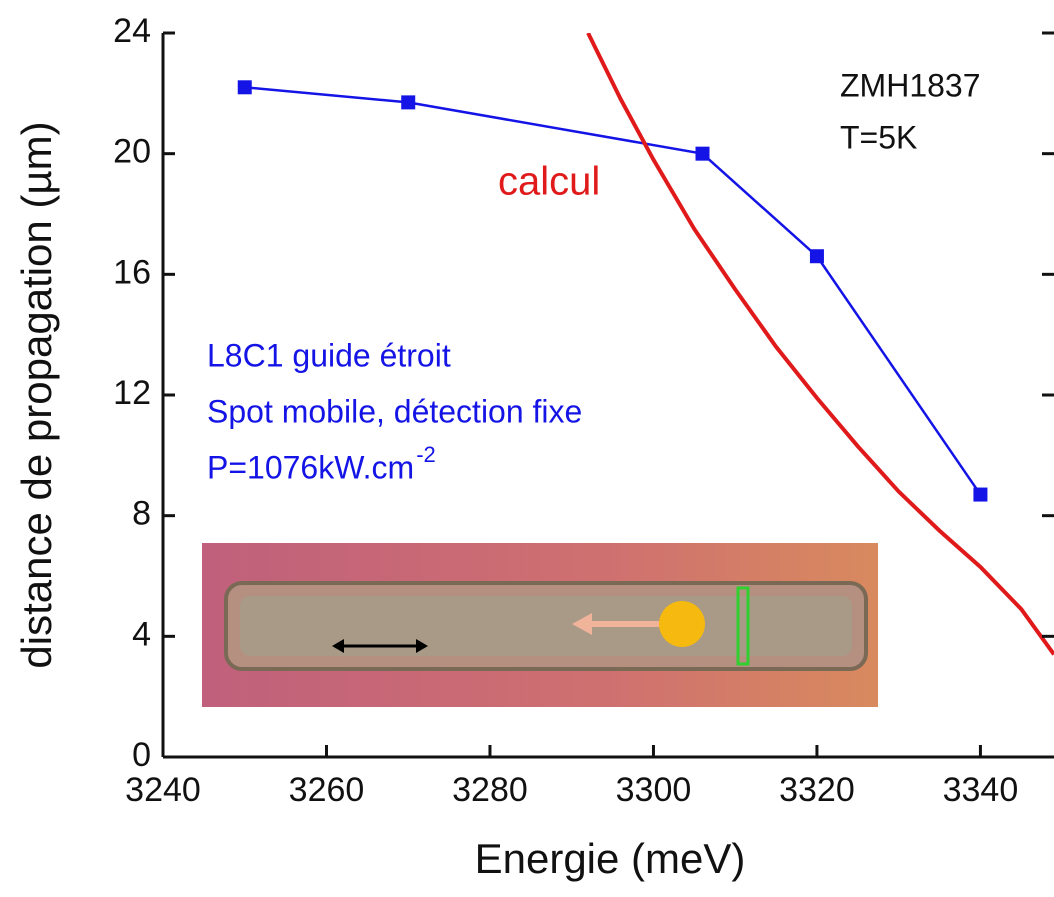  Describe the element at coordinates (610, 858) in the screenshot. I see `x-axis-title: Energie (meV)` at that location.